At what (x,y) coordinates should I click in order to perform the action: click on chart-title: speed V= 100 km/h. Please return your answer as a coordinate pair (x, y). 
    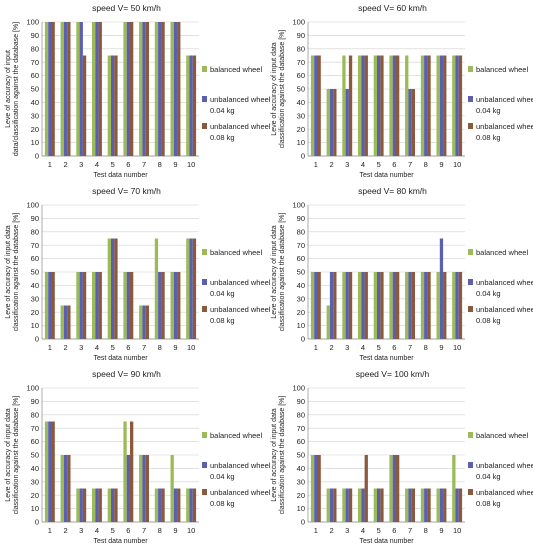
    Looking at the image, I should click on (393, 374).